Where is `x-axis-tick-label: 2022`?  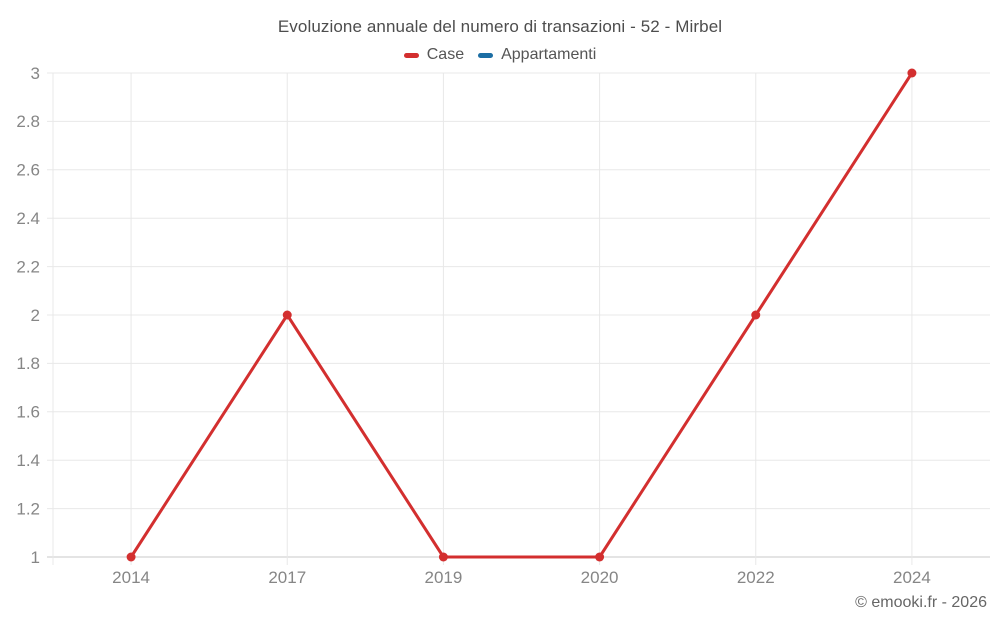 x-axis-tick-label: 2022 is located at coordinates (756, 577).